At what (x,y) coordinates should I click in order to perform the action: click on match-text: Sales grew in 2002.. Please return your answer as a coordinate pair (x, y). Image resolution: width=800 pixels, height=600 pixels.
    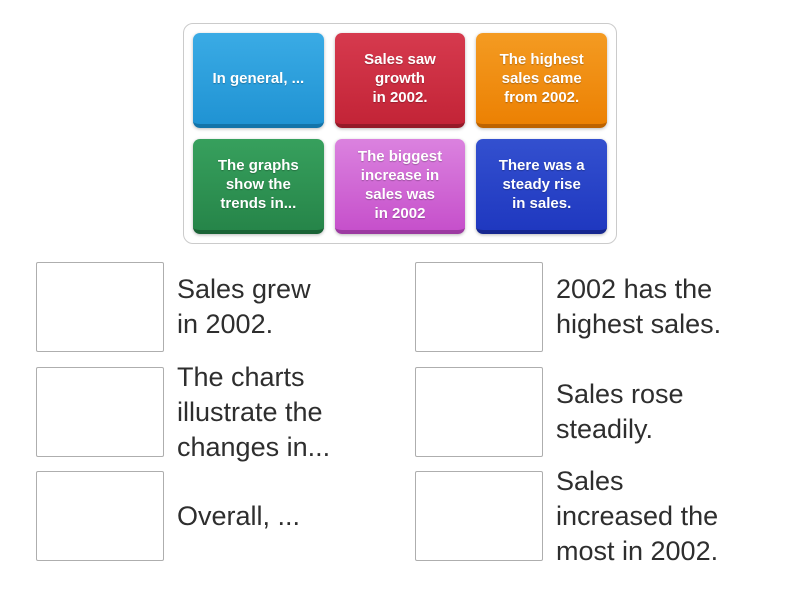
    Looking at the image, I should click on (244, 306).